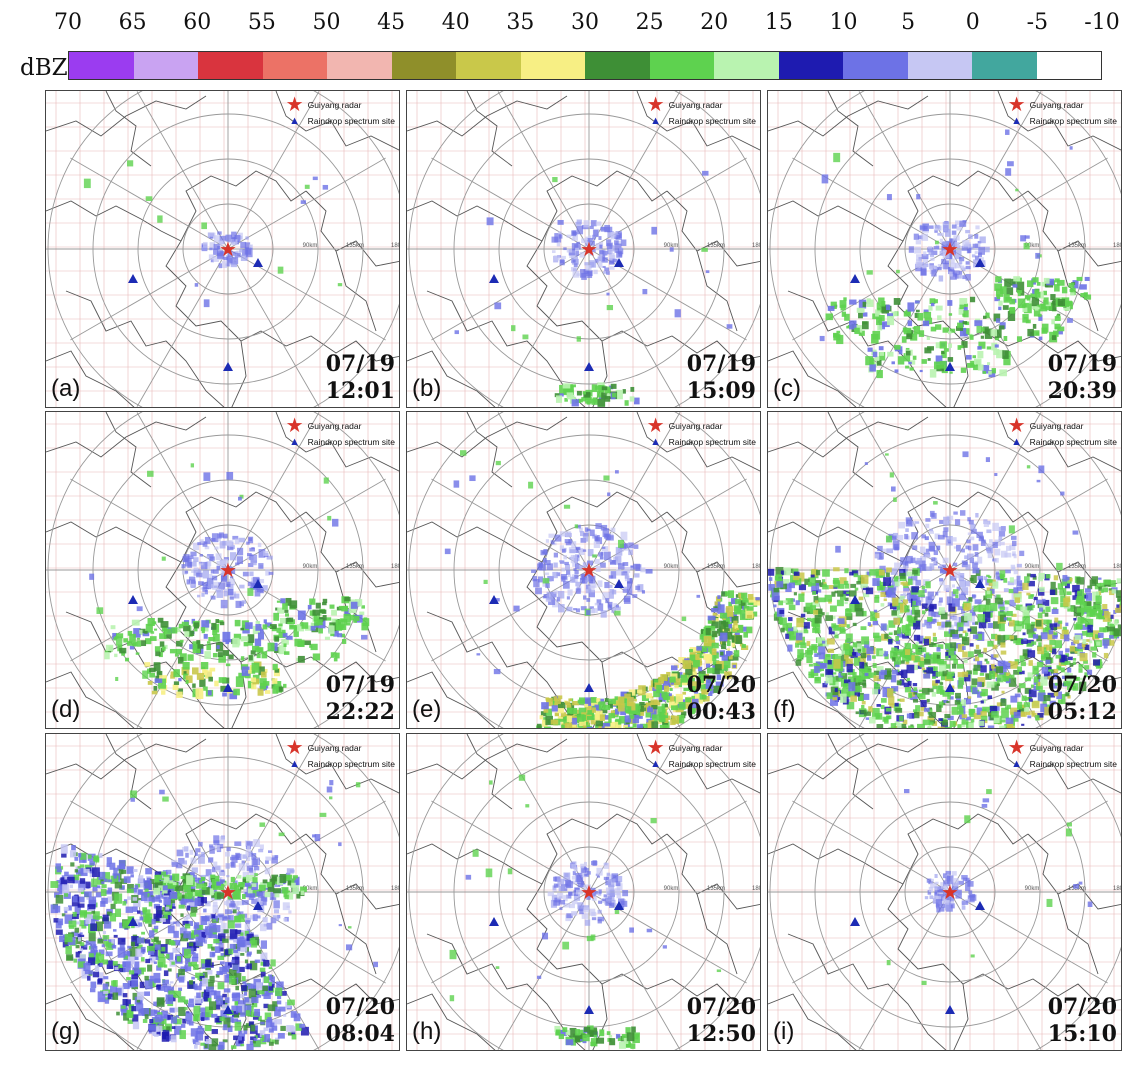 The image size is (1142, 1085). What do you see at coordinates (784, 709) in the screenshot?
I see `panel-label: (f)` at bounding box center [784, 709].